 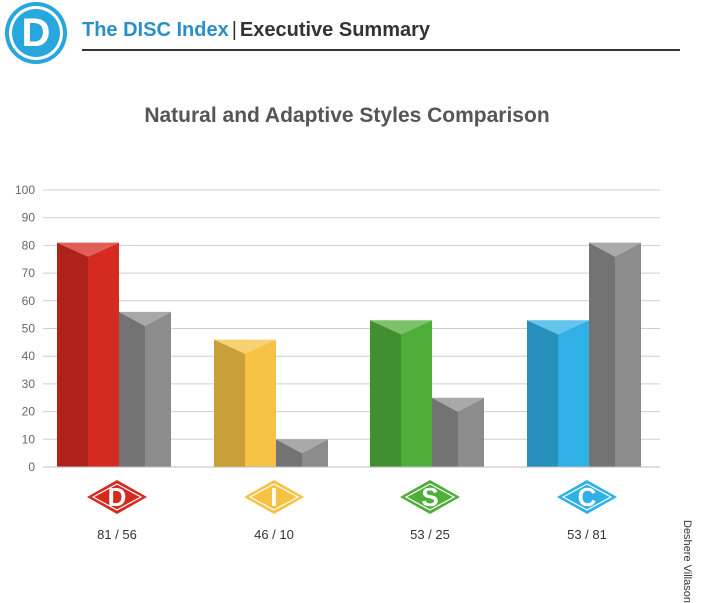 What do you see at coordinates (245, 403) in the screenshot?
I see `natural-bar-i` at bounding box center [245, 403].